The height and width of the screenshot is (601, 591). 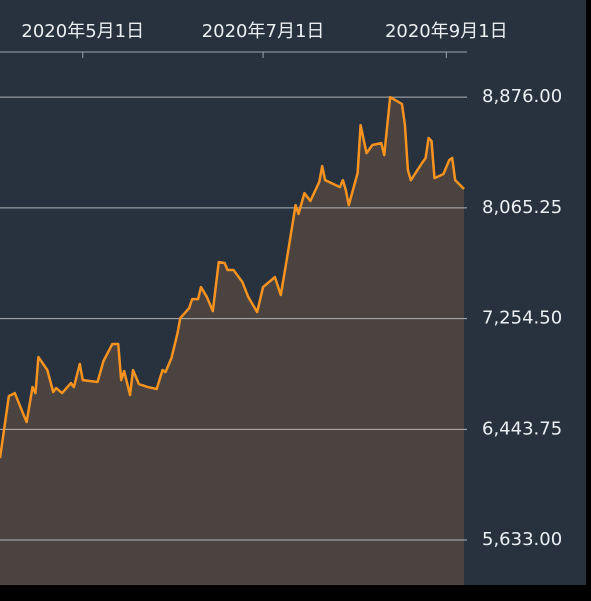 I want to click on y-tick-label: 6,443.75, so click(x=522, y=428).